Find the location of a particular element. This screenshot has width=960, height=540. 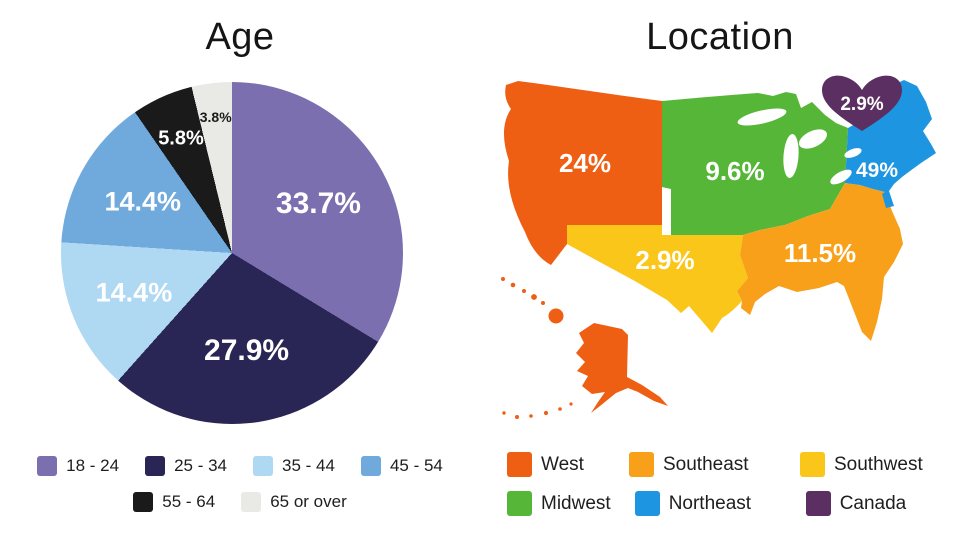

legend-item-25-34: 25 - 34 is located at coordinates (186, 466).